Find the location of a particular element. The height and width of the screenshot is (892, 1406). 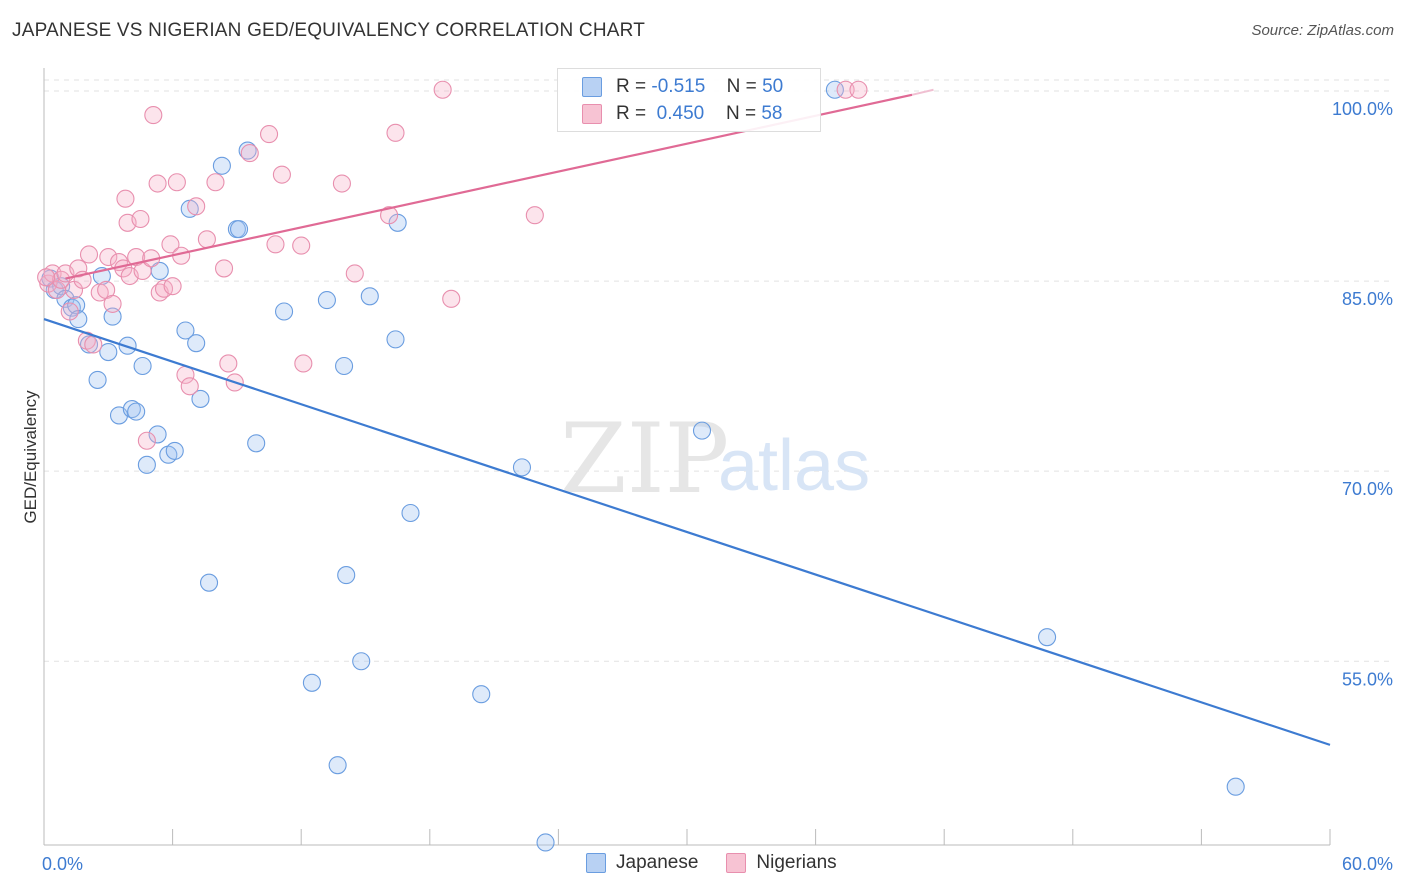

nigerian-legend-swatch is located at coordinates (736, 863).